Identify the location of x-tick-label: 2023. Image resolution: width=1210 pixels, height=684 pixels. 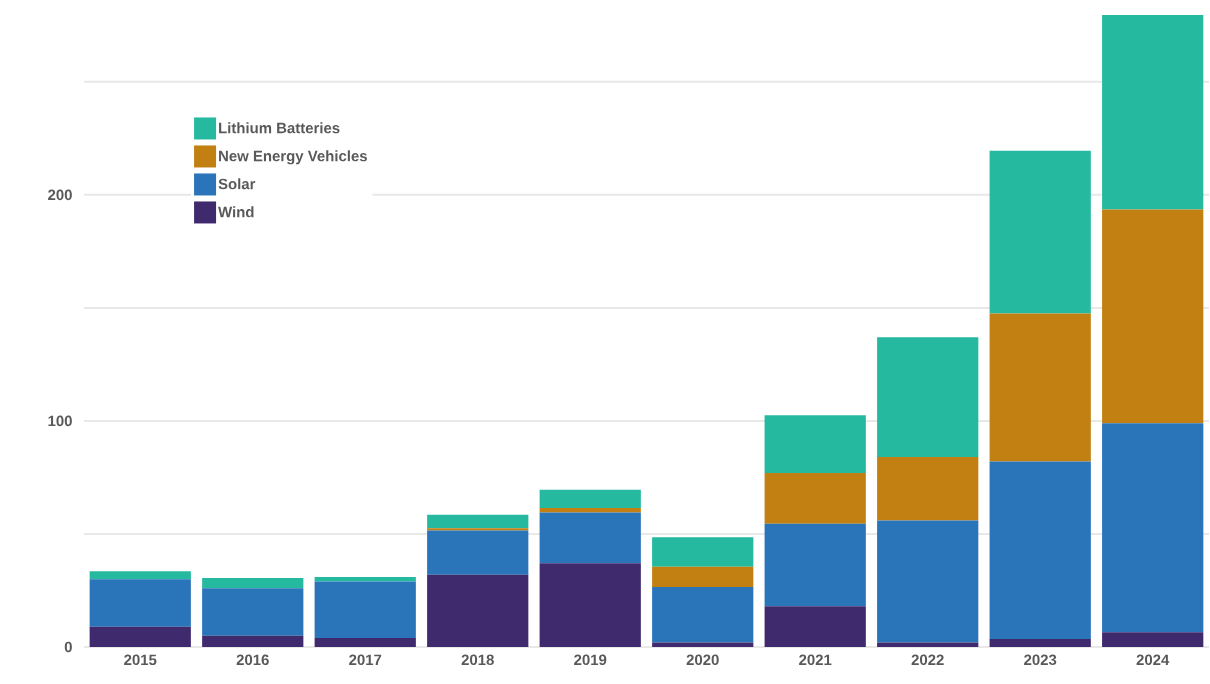
(1040, 660).